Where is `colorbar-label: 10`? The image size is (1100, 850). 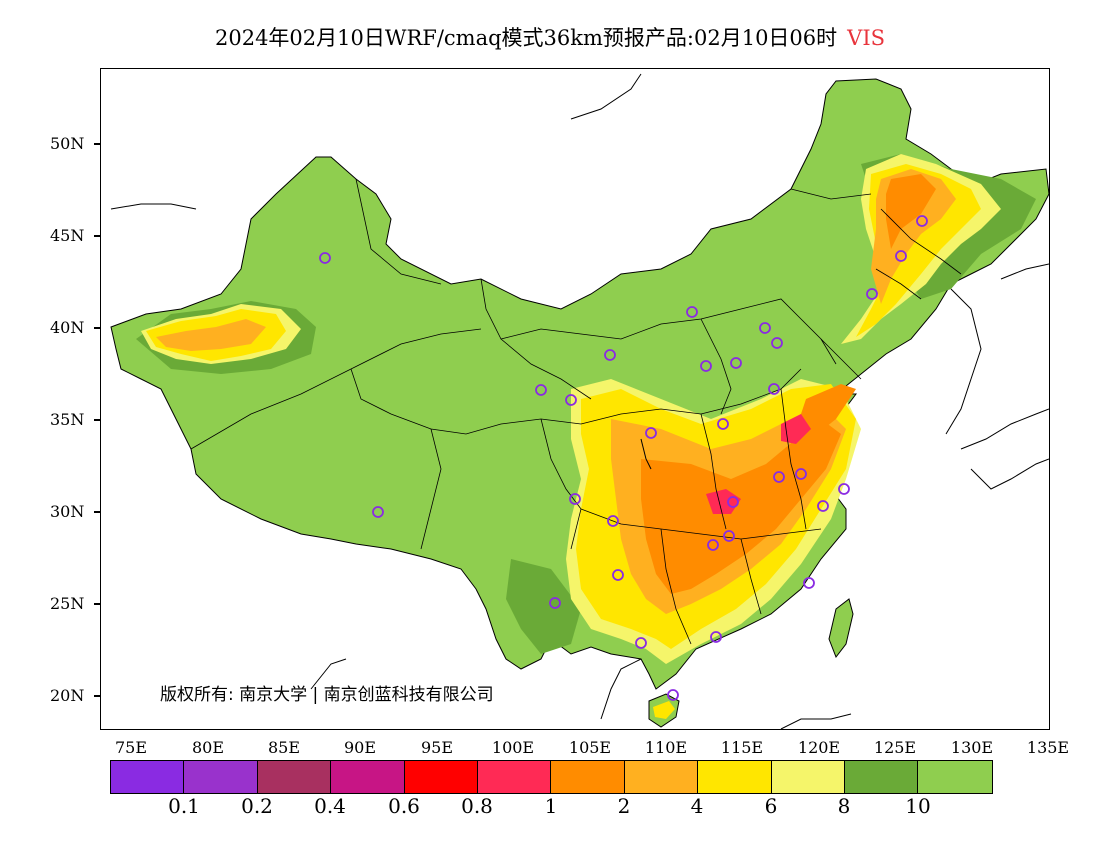
colorbar-label: 10 is located at coordinates (918, 806).